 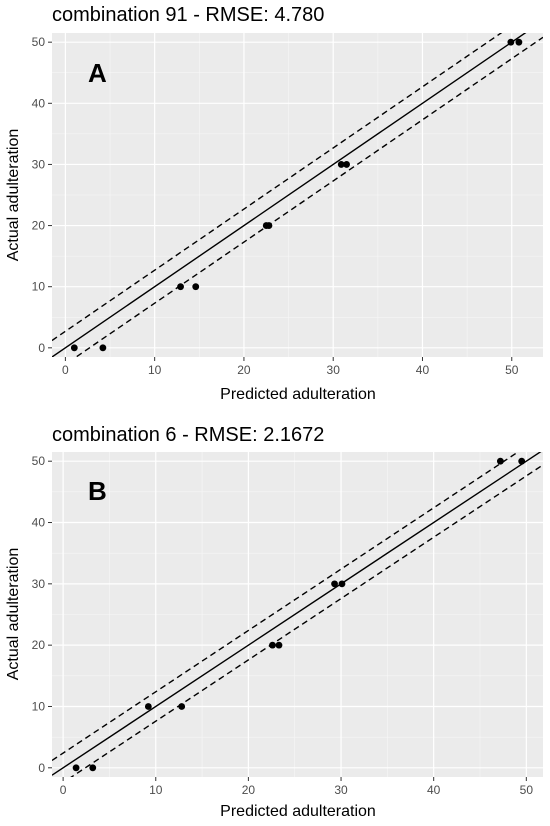 What do you see at coordinates (188, 435) in the screenshot?
I see `chart-title: combination 6 - RMSE: 2.1672` at bounding box center [188, 435].